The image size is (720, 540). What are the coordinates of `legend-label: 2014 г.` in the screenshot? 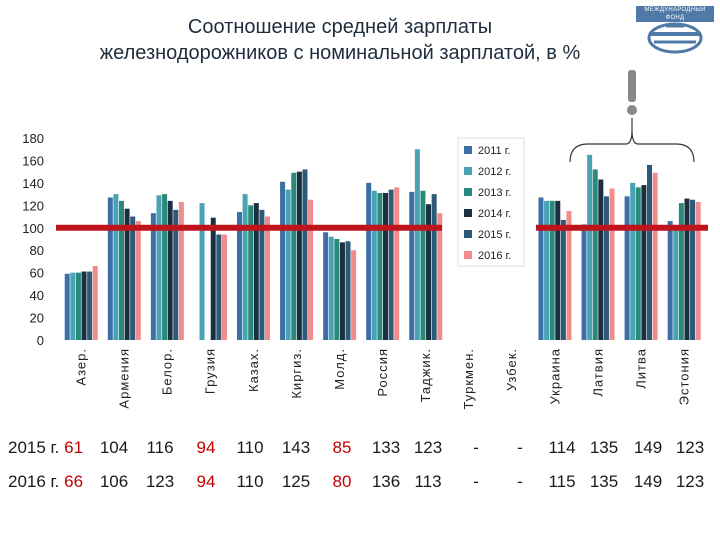 It's located at (494, 214).